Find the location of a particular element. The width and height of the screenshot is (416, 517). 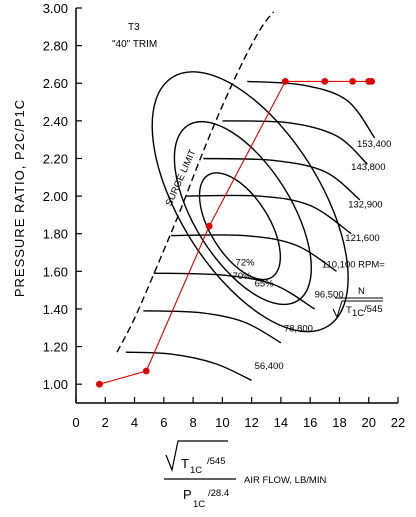

x-tick-label: 18 is located at coordinates (339, 422).